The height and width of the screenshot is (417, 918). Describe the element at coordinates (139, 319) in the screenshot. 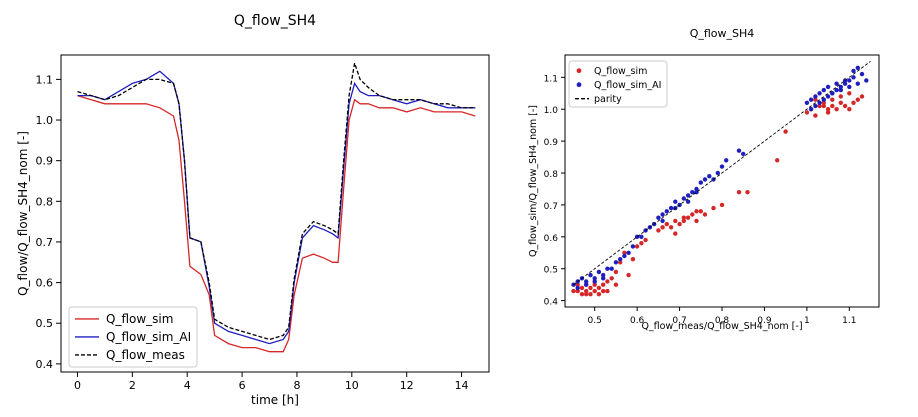

I see `legend-label: Q_flow_sim` at that location.